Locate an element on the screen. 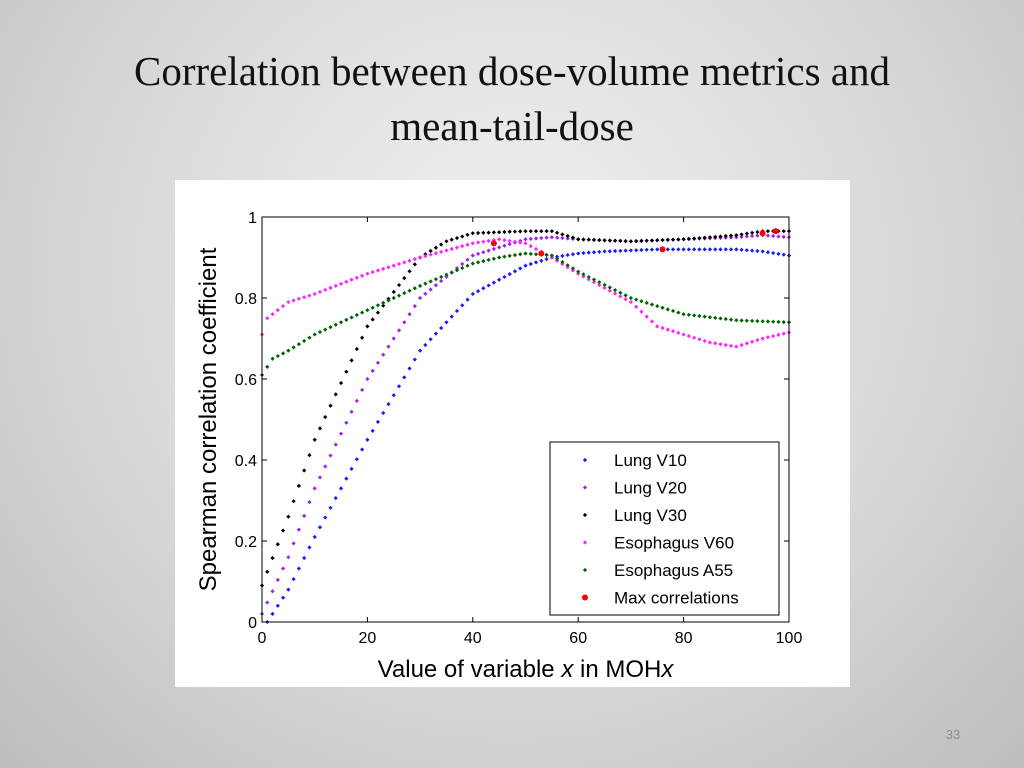 This screenshot has width=1024, height=768. x-axis-label-part: x is located at coordinates (667, 669).